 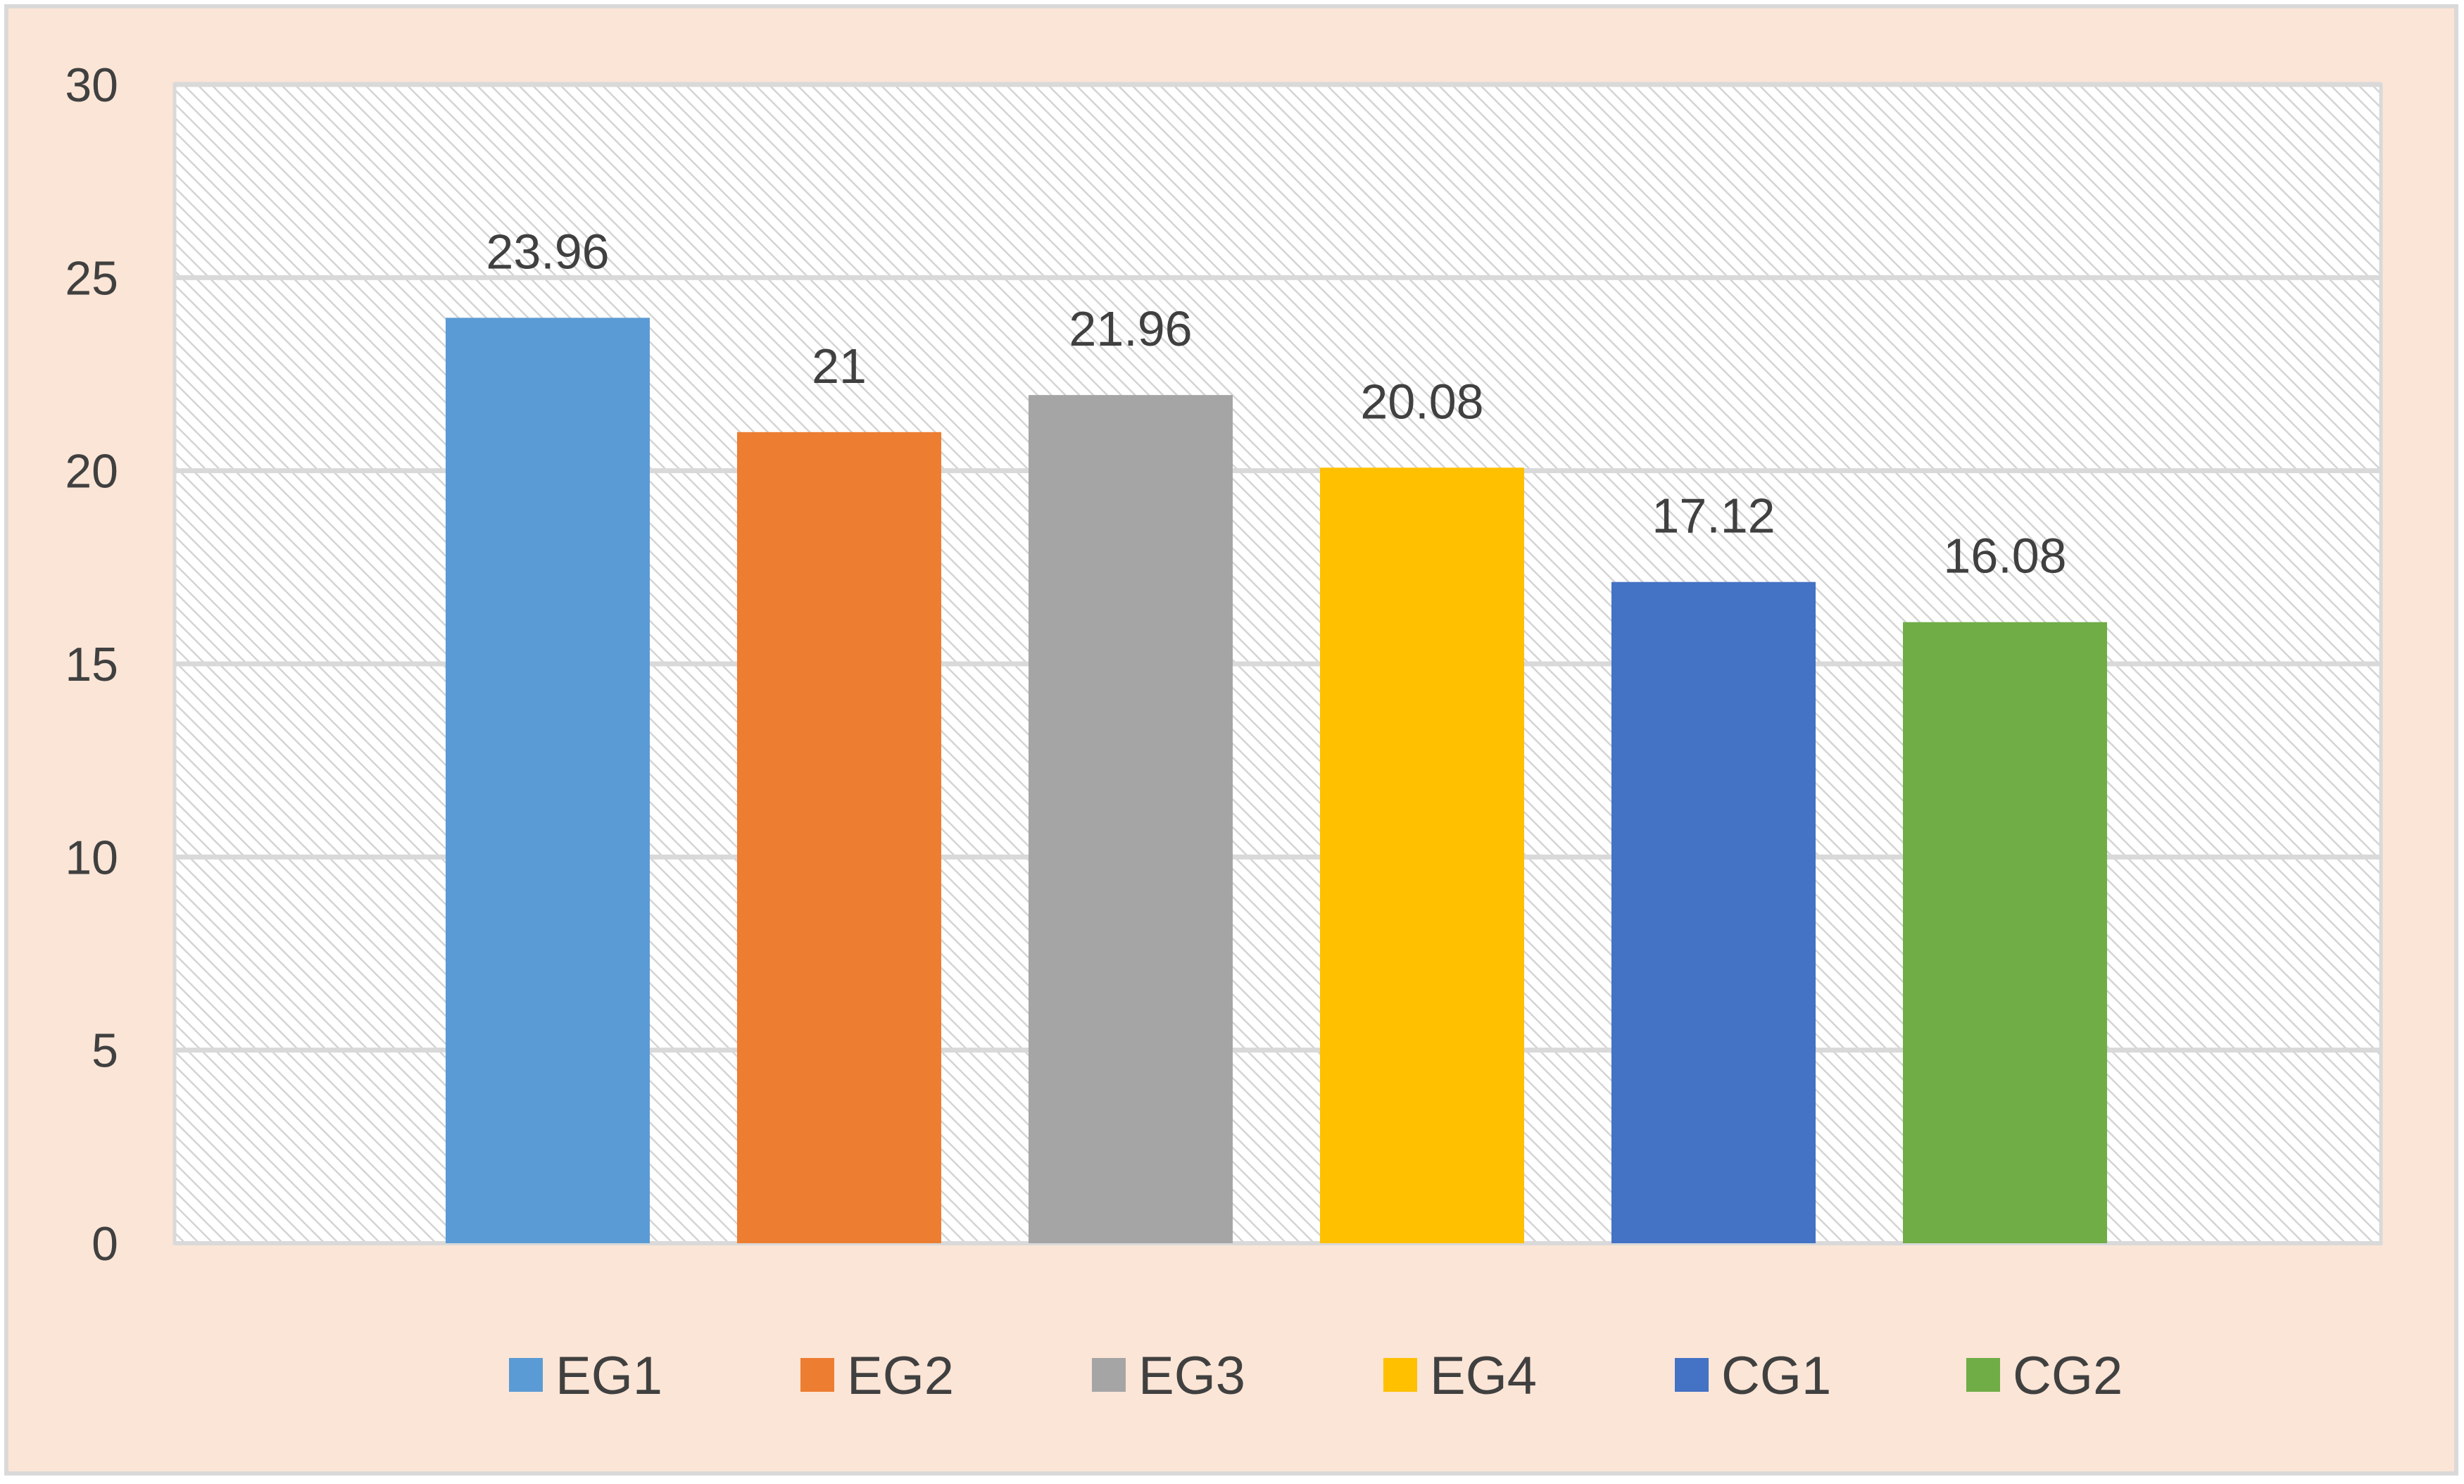 What do you see at coordinates (547, 251) in the screenshot?
I see `data-label-eg1: 23.96` at bounding box center [547, 251].